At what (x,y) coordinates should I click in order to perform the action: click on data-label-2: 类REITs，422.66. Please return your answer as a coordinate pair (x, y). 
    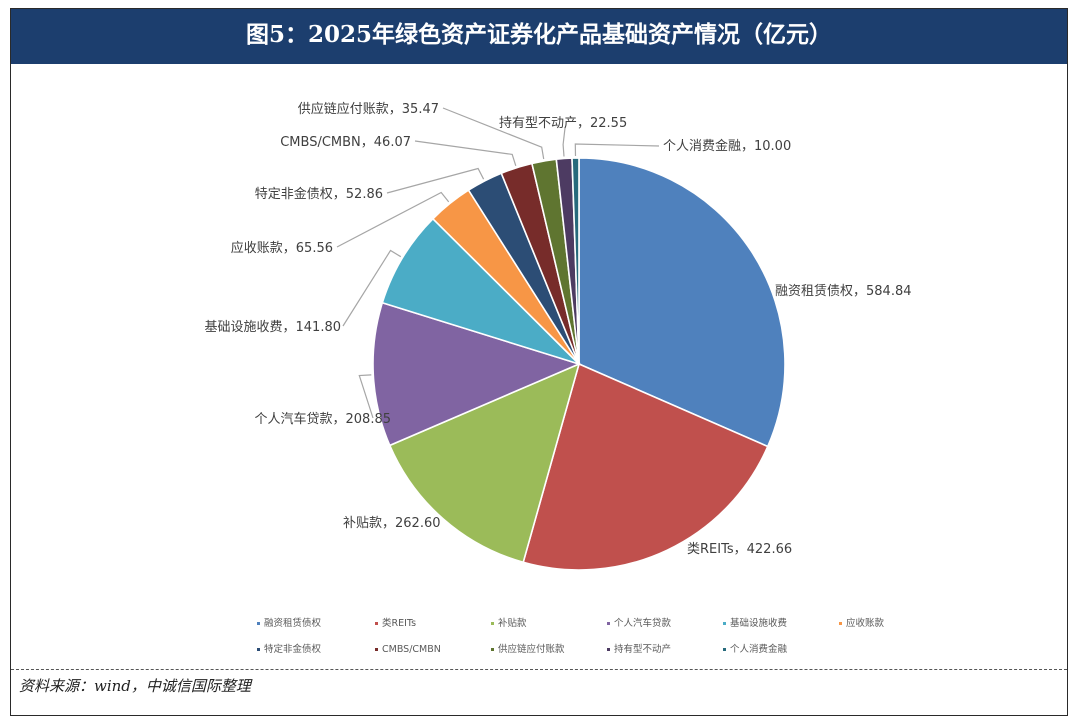
    Looking at the image, I should click on (739, 549).